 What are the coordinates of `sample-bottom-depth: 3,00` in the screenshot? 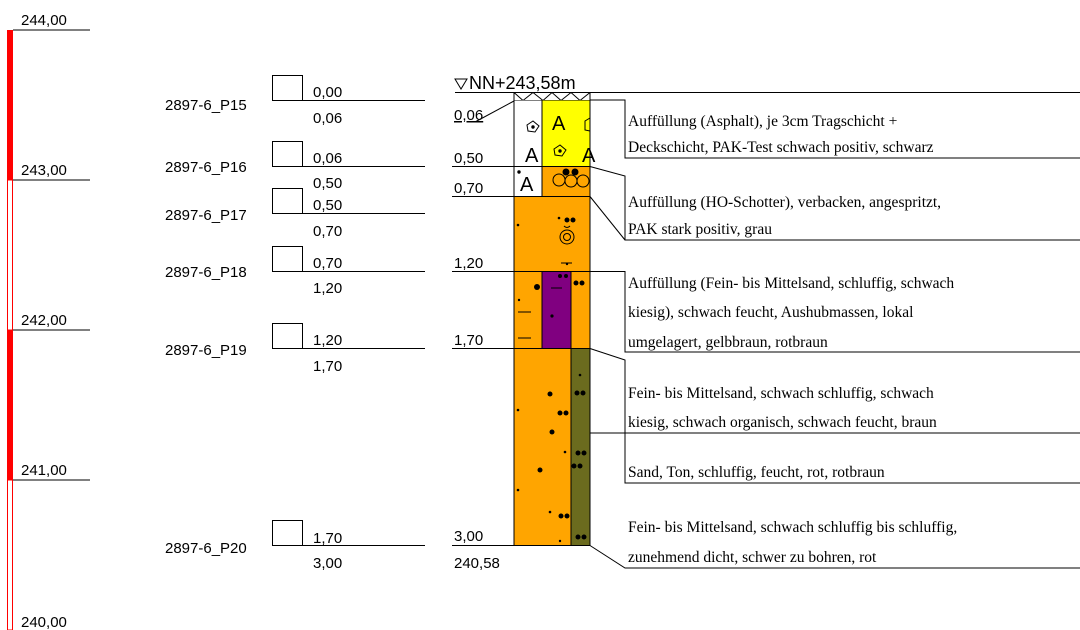 It's located at (327, 563).